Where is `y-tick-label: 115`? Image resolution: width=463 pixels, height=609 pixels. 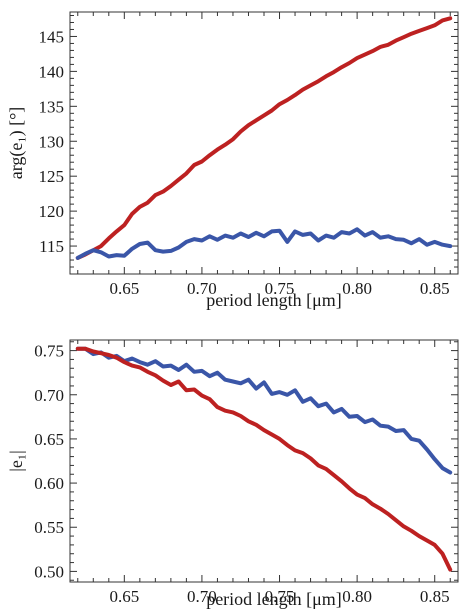 y-tick-label: 115 is located at coordinates (51, 246).